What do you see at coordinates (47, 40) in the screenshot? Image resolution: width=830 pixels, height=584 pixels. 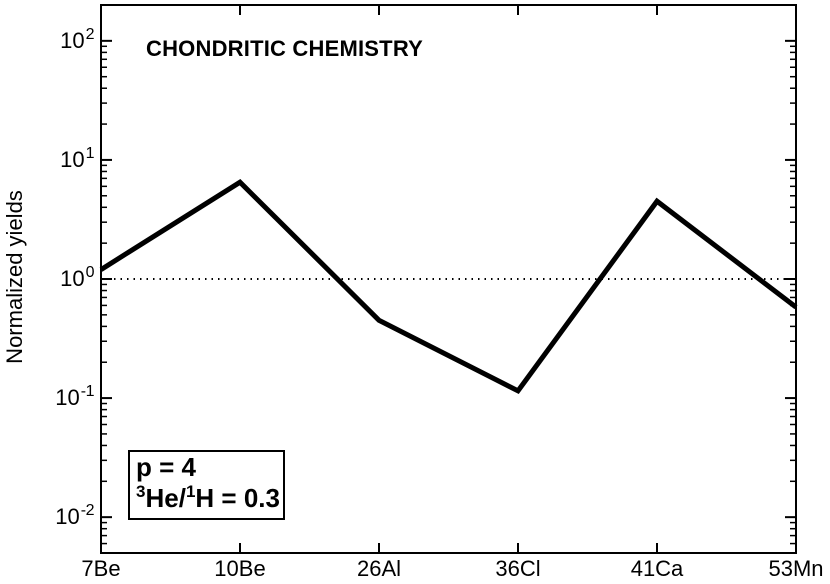 I see `y-tick-label: 102` at bounding box center [47, 40].